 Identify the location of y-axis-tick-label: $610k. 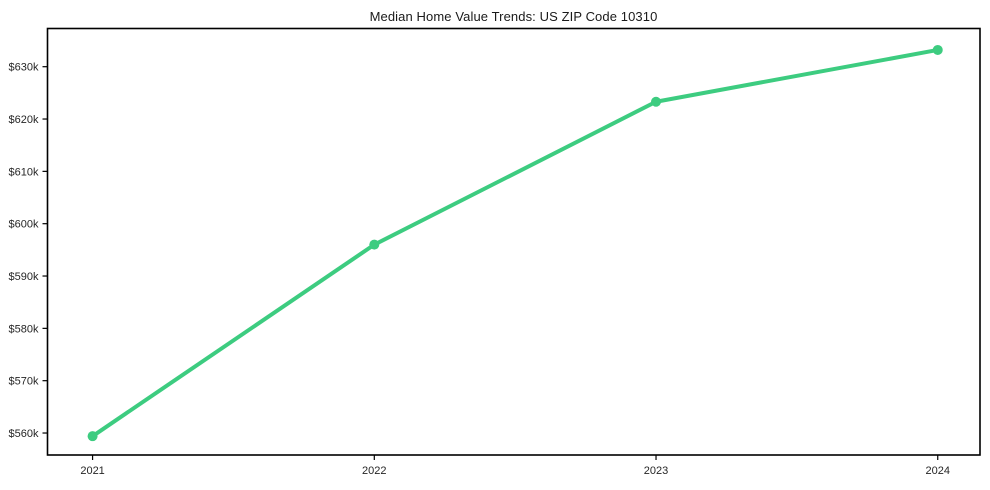
(24, 172).